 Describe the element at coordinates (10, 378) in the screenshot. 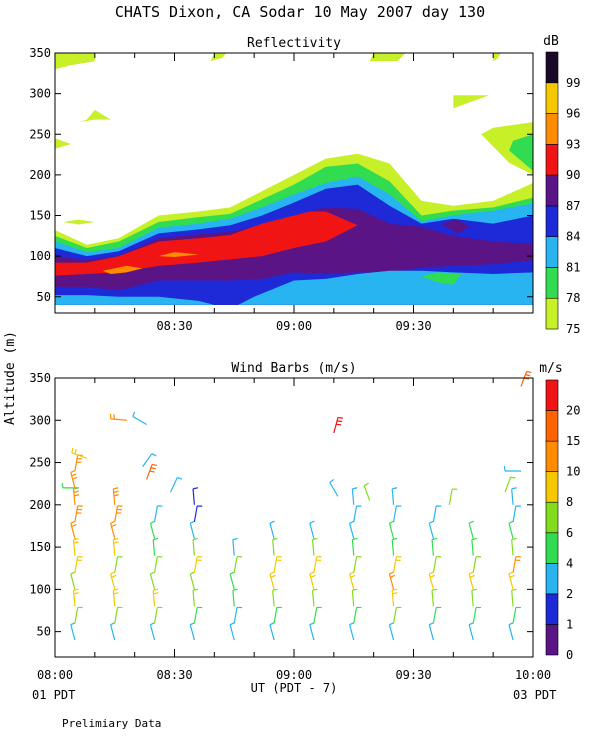

I see `altitude-axis-label: Altitude (m)` at that location.